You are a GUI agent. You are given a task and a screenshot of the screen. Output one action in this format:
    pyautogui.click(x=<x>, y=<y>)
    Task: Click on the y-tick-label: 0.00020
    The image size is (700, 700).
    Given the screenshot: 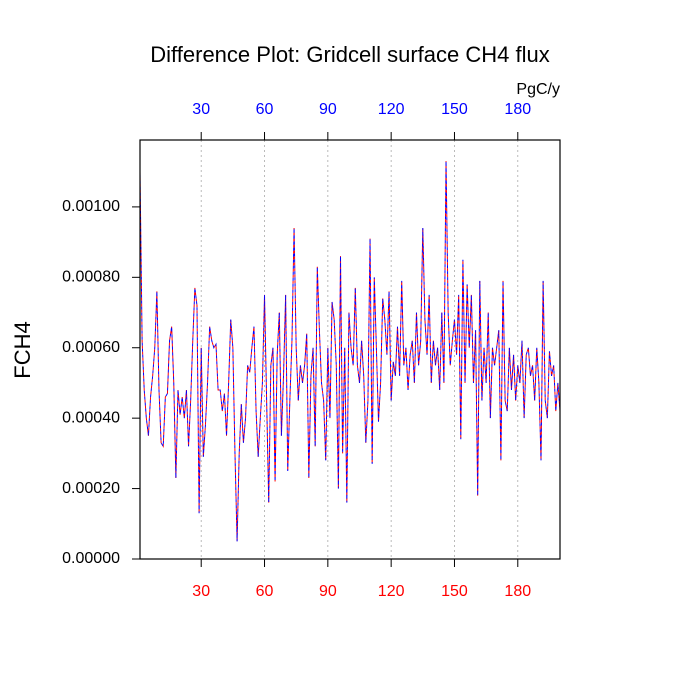 What is the action you would take?
    pyautogui.click(x=91, y=488)
    